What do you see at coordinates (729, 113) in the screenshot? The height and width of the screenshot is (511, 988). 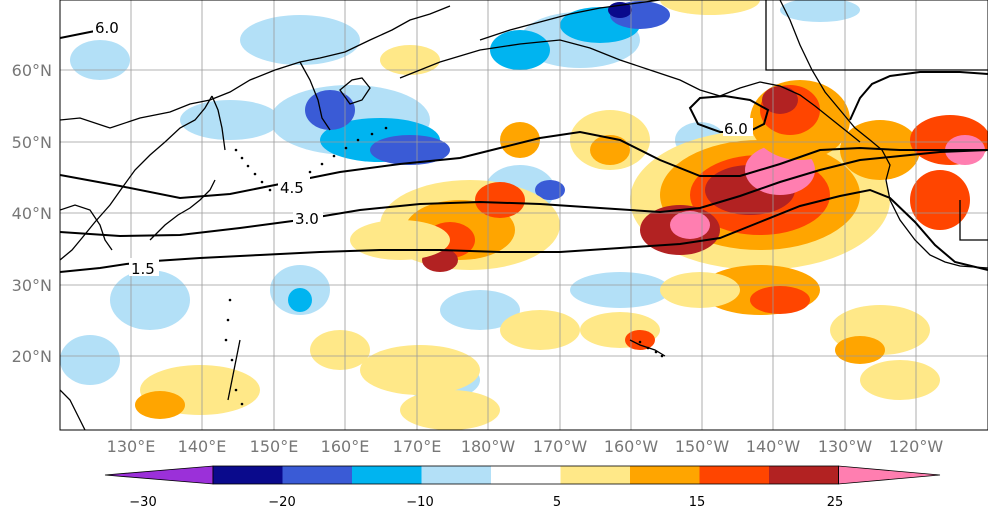 I see `contour-6-0-loop` at bounding box center [729, 113].